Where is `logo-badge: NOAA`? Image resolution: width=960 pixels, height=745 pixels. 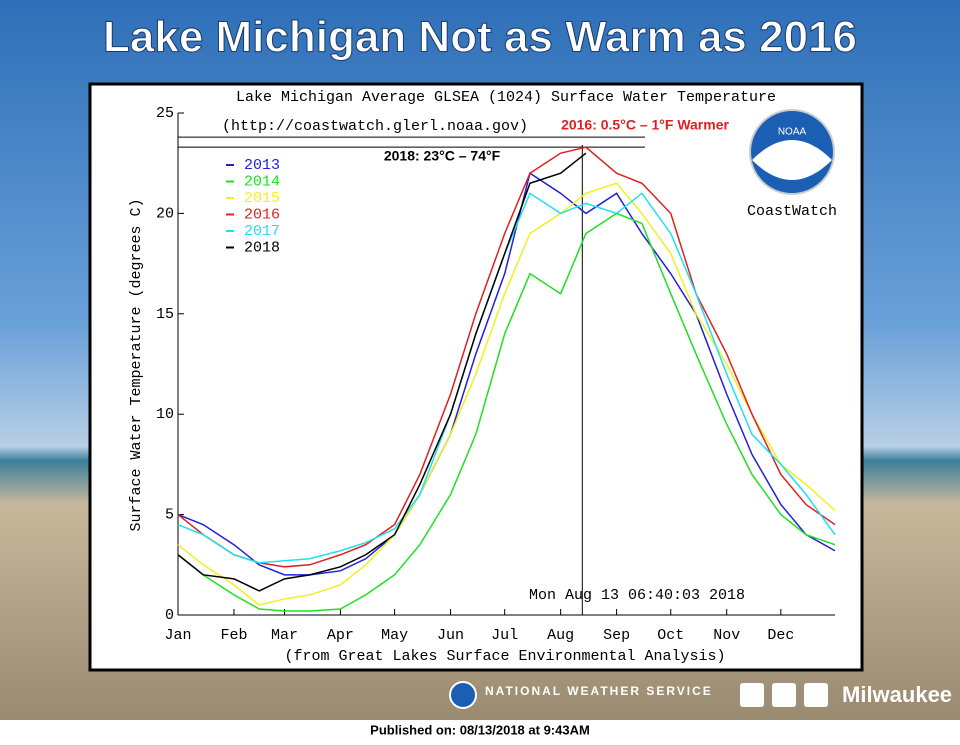 logo-badge: NOAA is located at coordinates (792, 132).